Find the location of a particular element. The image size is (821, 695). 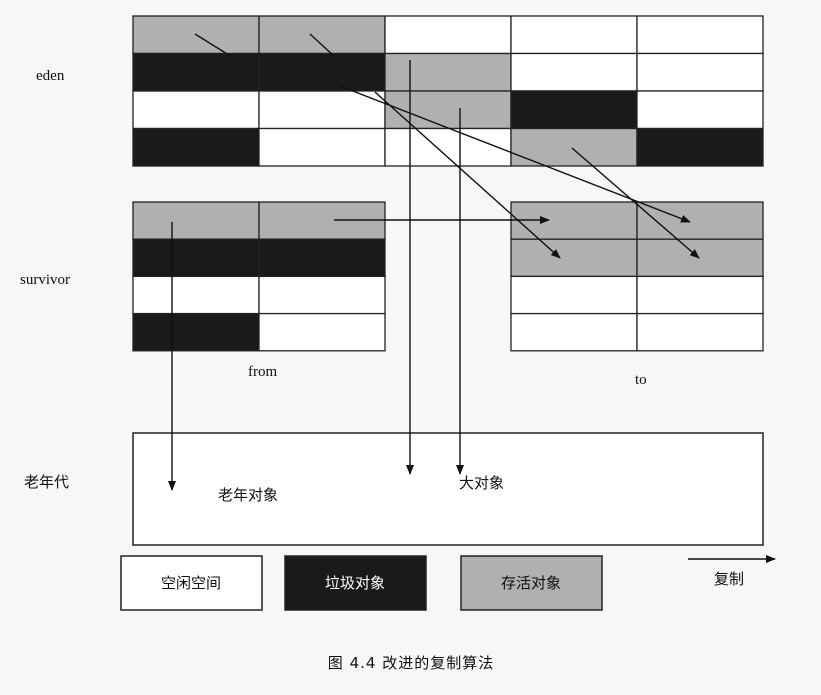

from-label: from is located at coordinates (262, 372).